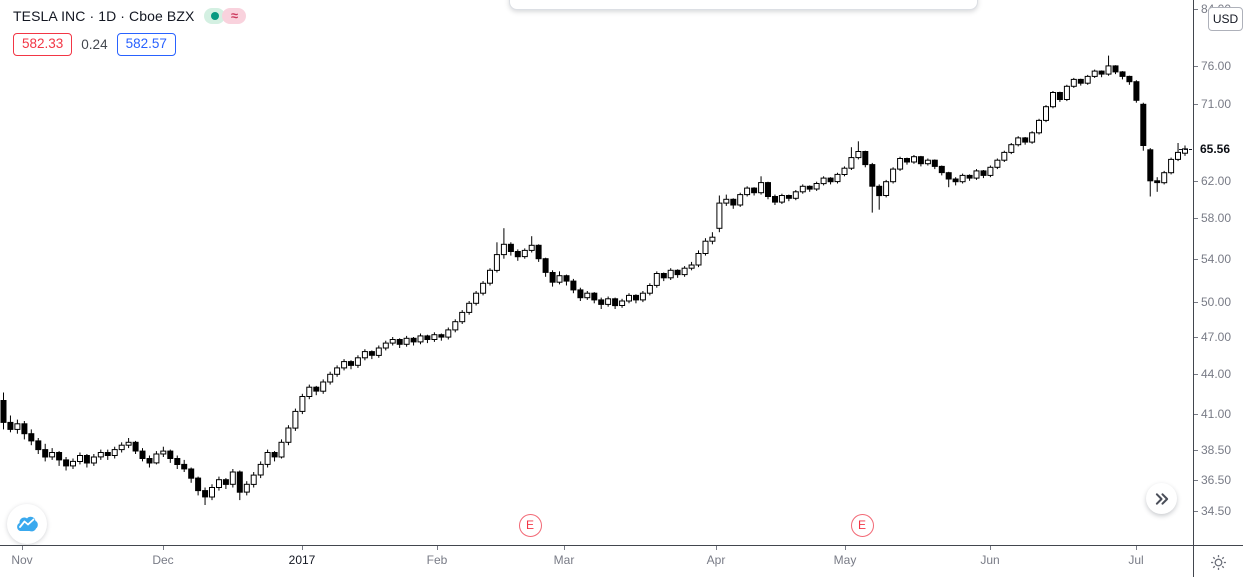  Describe the element at coordinates (94, 44) in the screenshot. I see `spread-label: 0.24` at that location.